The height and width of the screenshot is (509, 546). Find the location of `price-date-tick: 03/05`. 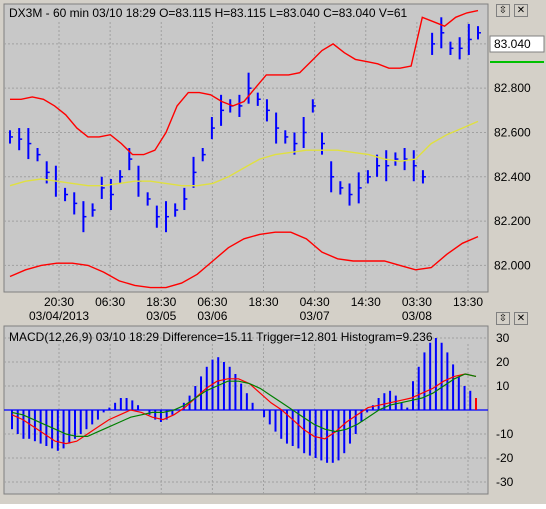

price-date-tick: 03/05 is located at coordinates (161, 316).